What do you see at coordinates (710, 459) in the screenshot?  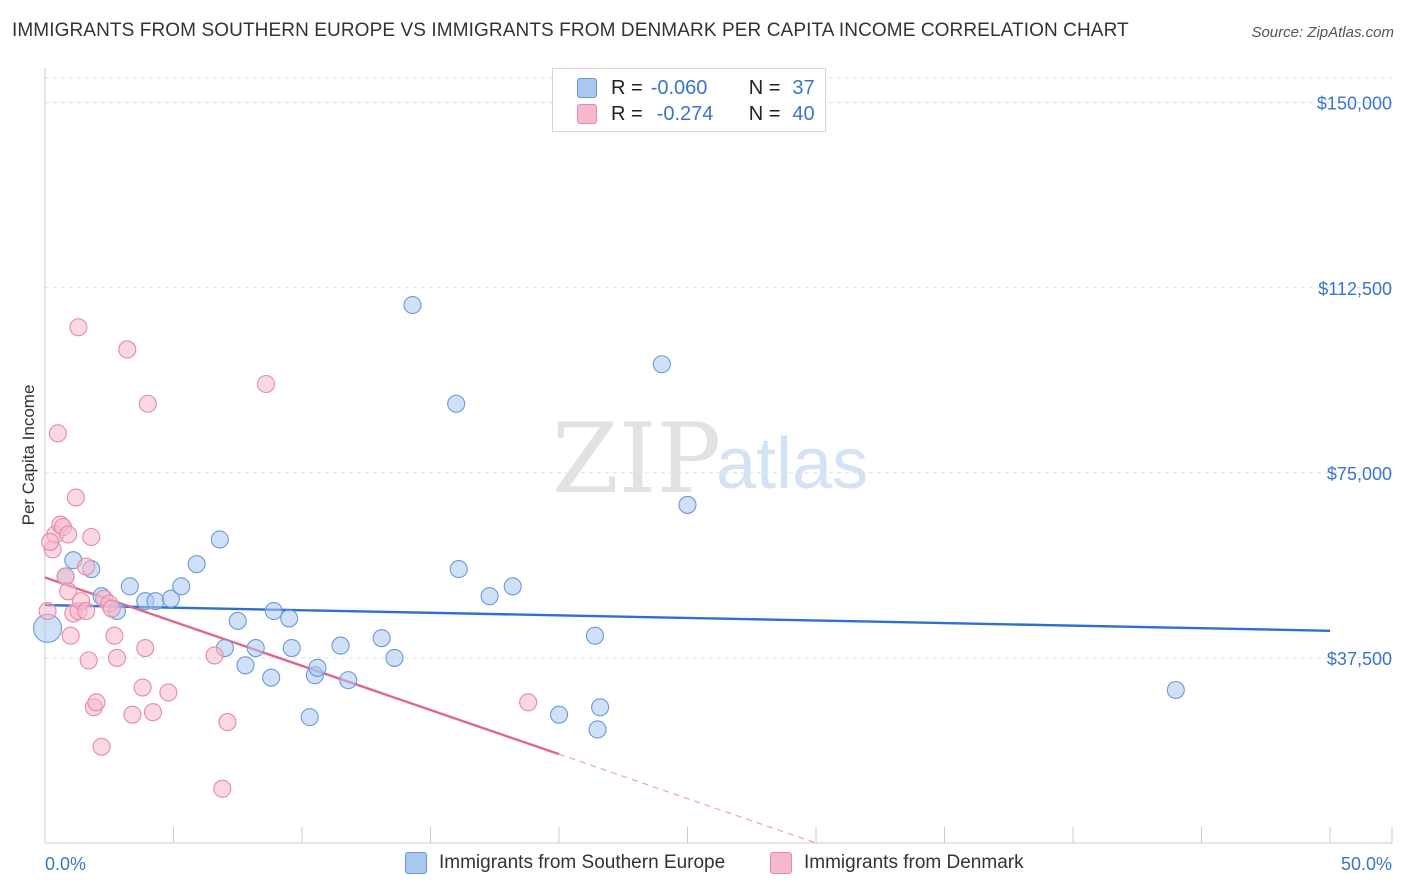 I see `watermark: ZIP atlas` at bounding box center [710, 459].